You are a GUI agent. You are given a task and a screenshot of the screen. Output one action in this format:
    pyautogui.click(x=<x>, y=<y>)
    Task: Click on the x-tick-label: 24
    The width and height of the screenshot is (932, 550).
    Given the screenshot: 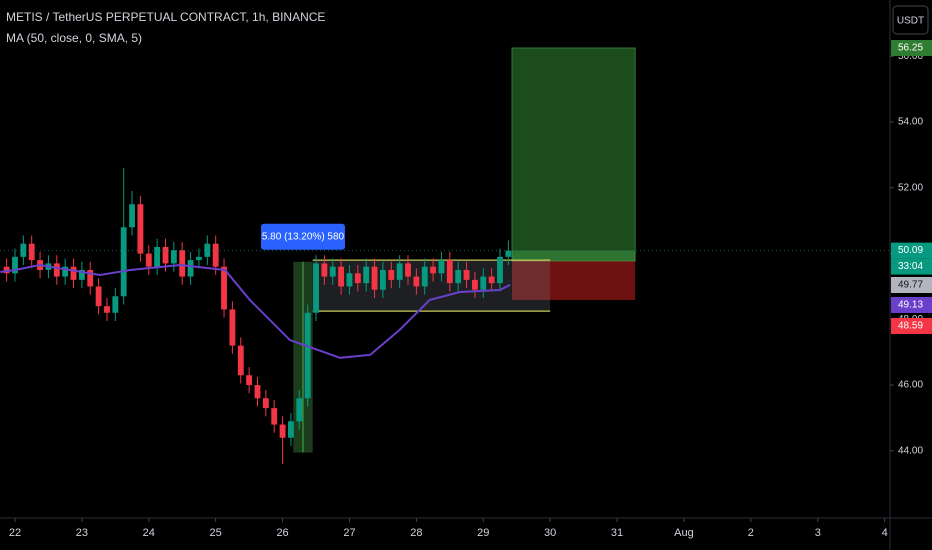 What is the action you would take?
    pyautogui.click(x=149, y=533)
    